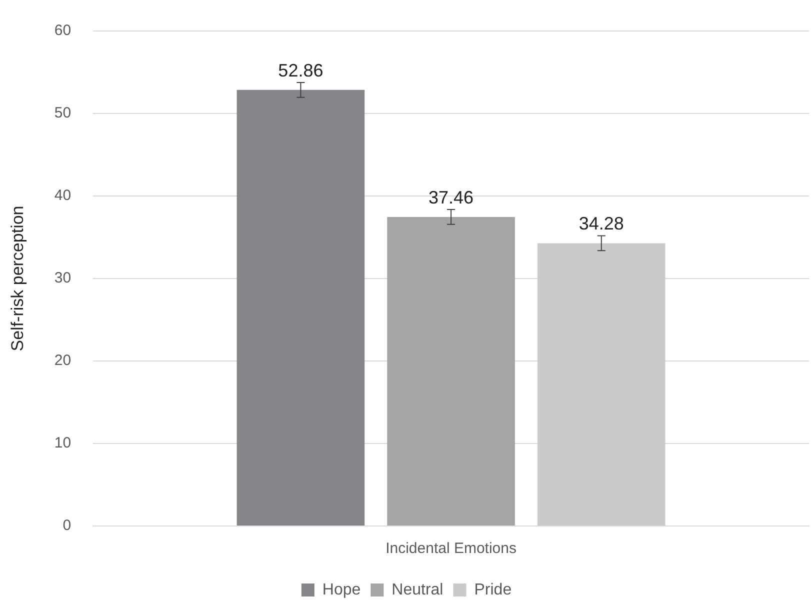  What do you see at coordinates (418, 589) in the screenshot?
I see `legend-label: Neutral` at bounding box center [418, 589].